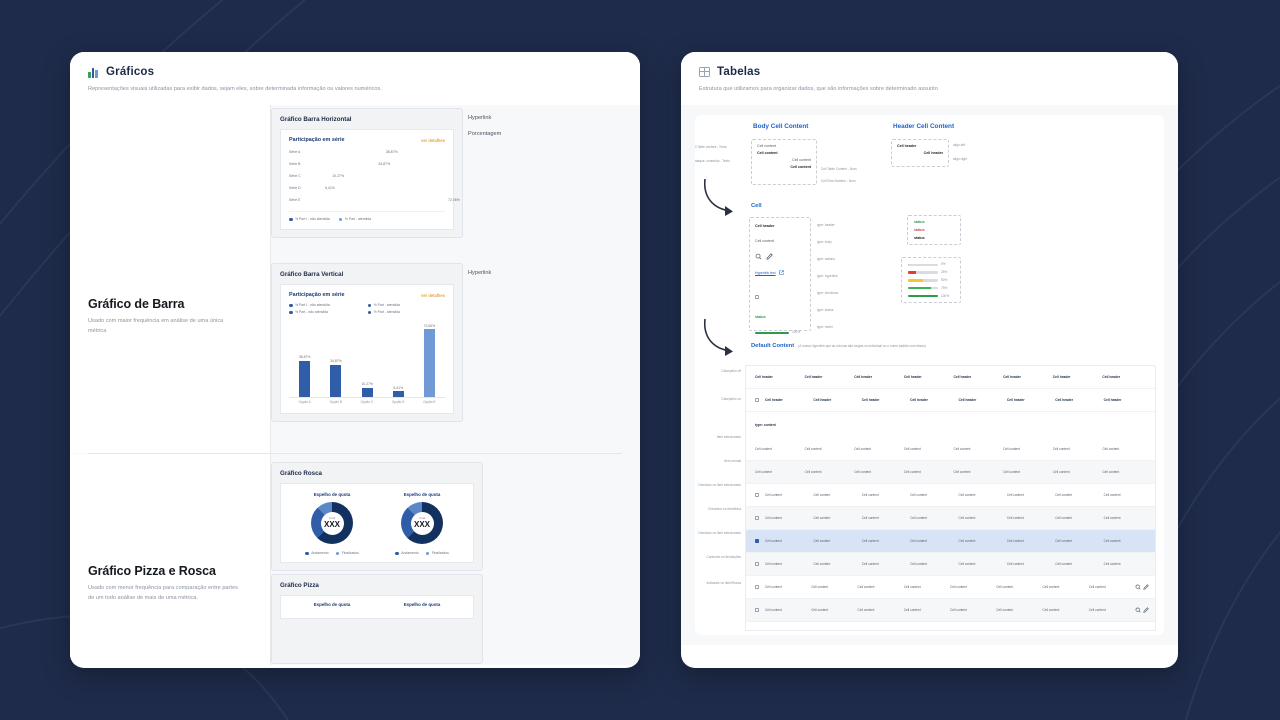  What do you see at coordinates (765, 425) in the screenshot?
I see `type-content-label: type: content` at bounding box center [765, 425].